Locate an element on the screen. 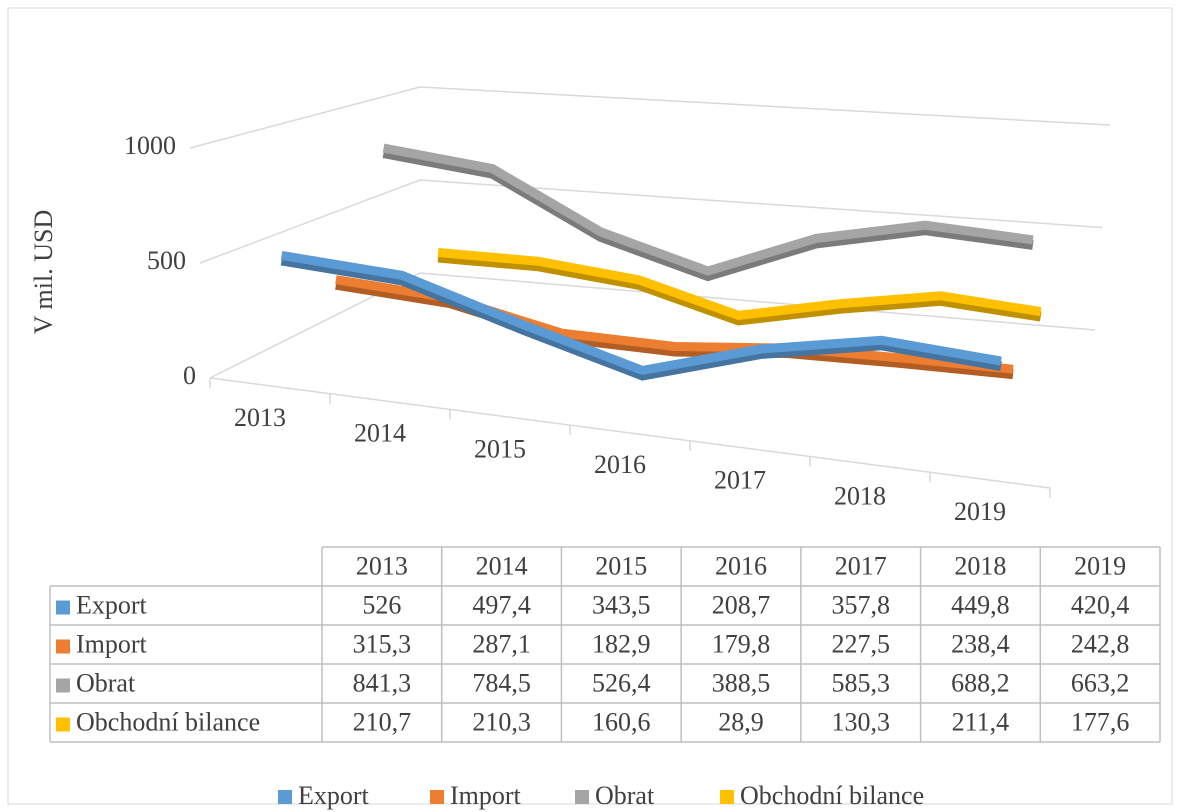  table-cell: 688,2 is located at coordinates (980, 682).